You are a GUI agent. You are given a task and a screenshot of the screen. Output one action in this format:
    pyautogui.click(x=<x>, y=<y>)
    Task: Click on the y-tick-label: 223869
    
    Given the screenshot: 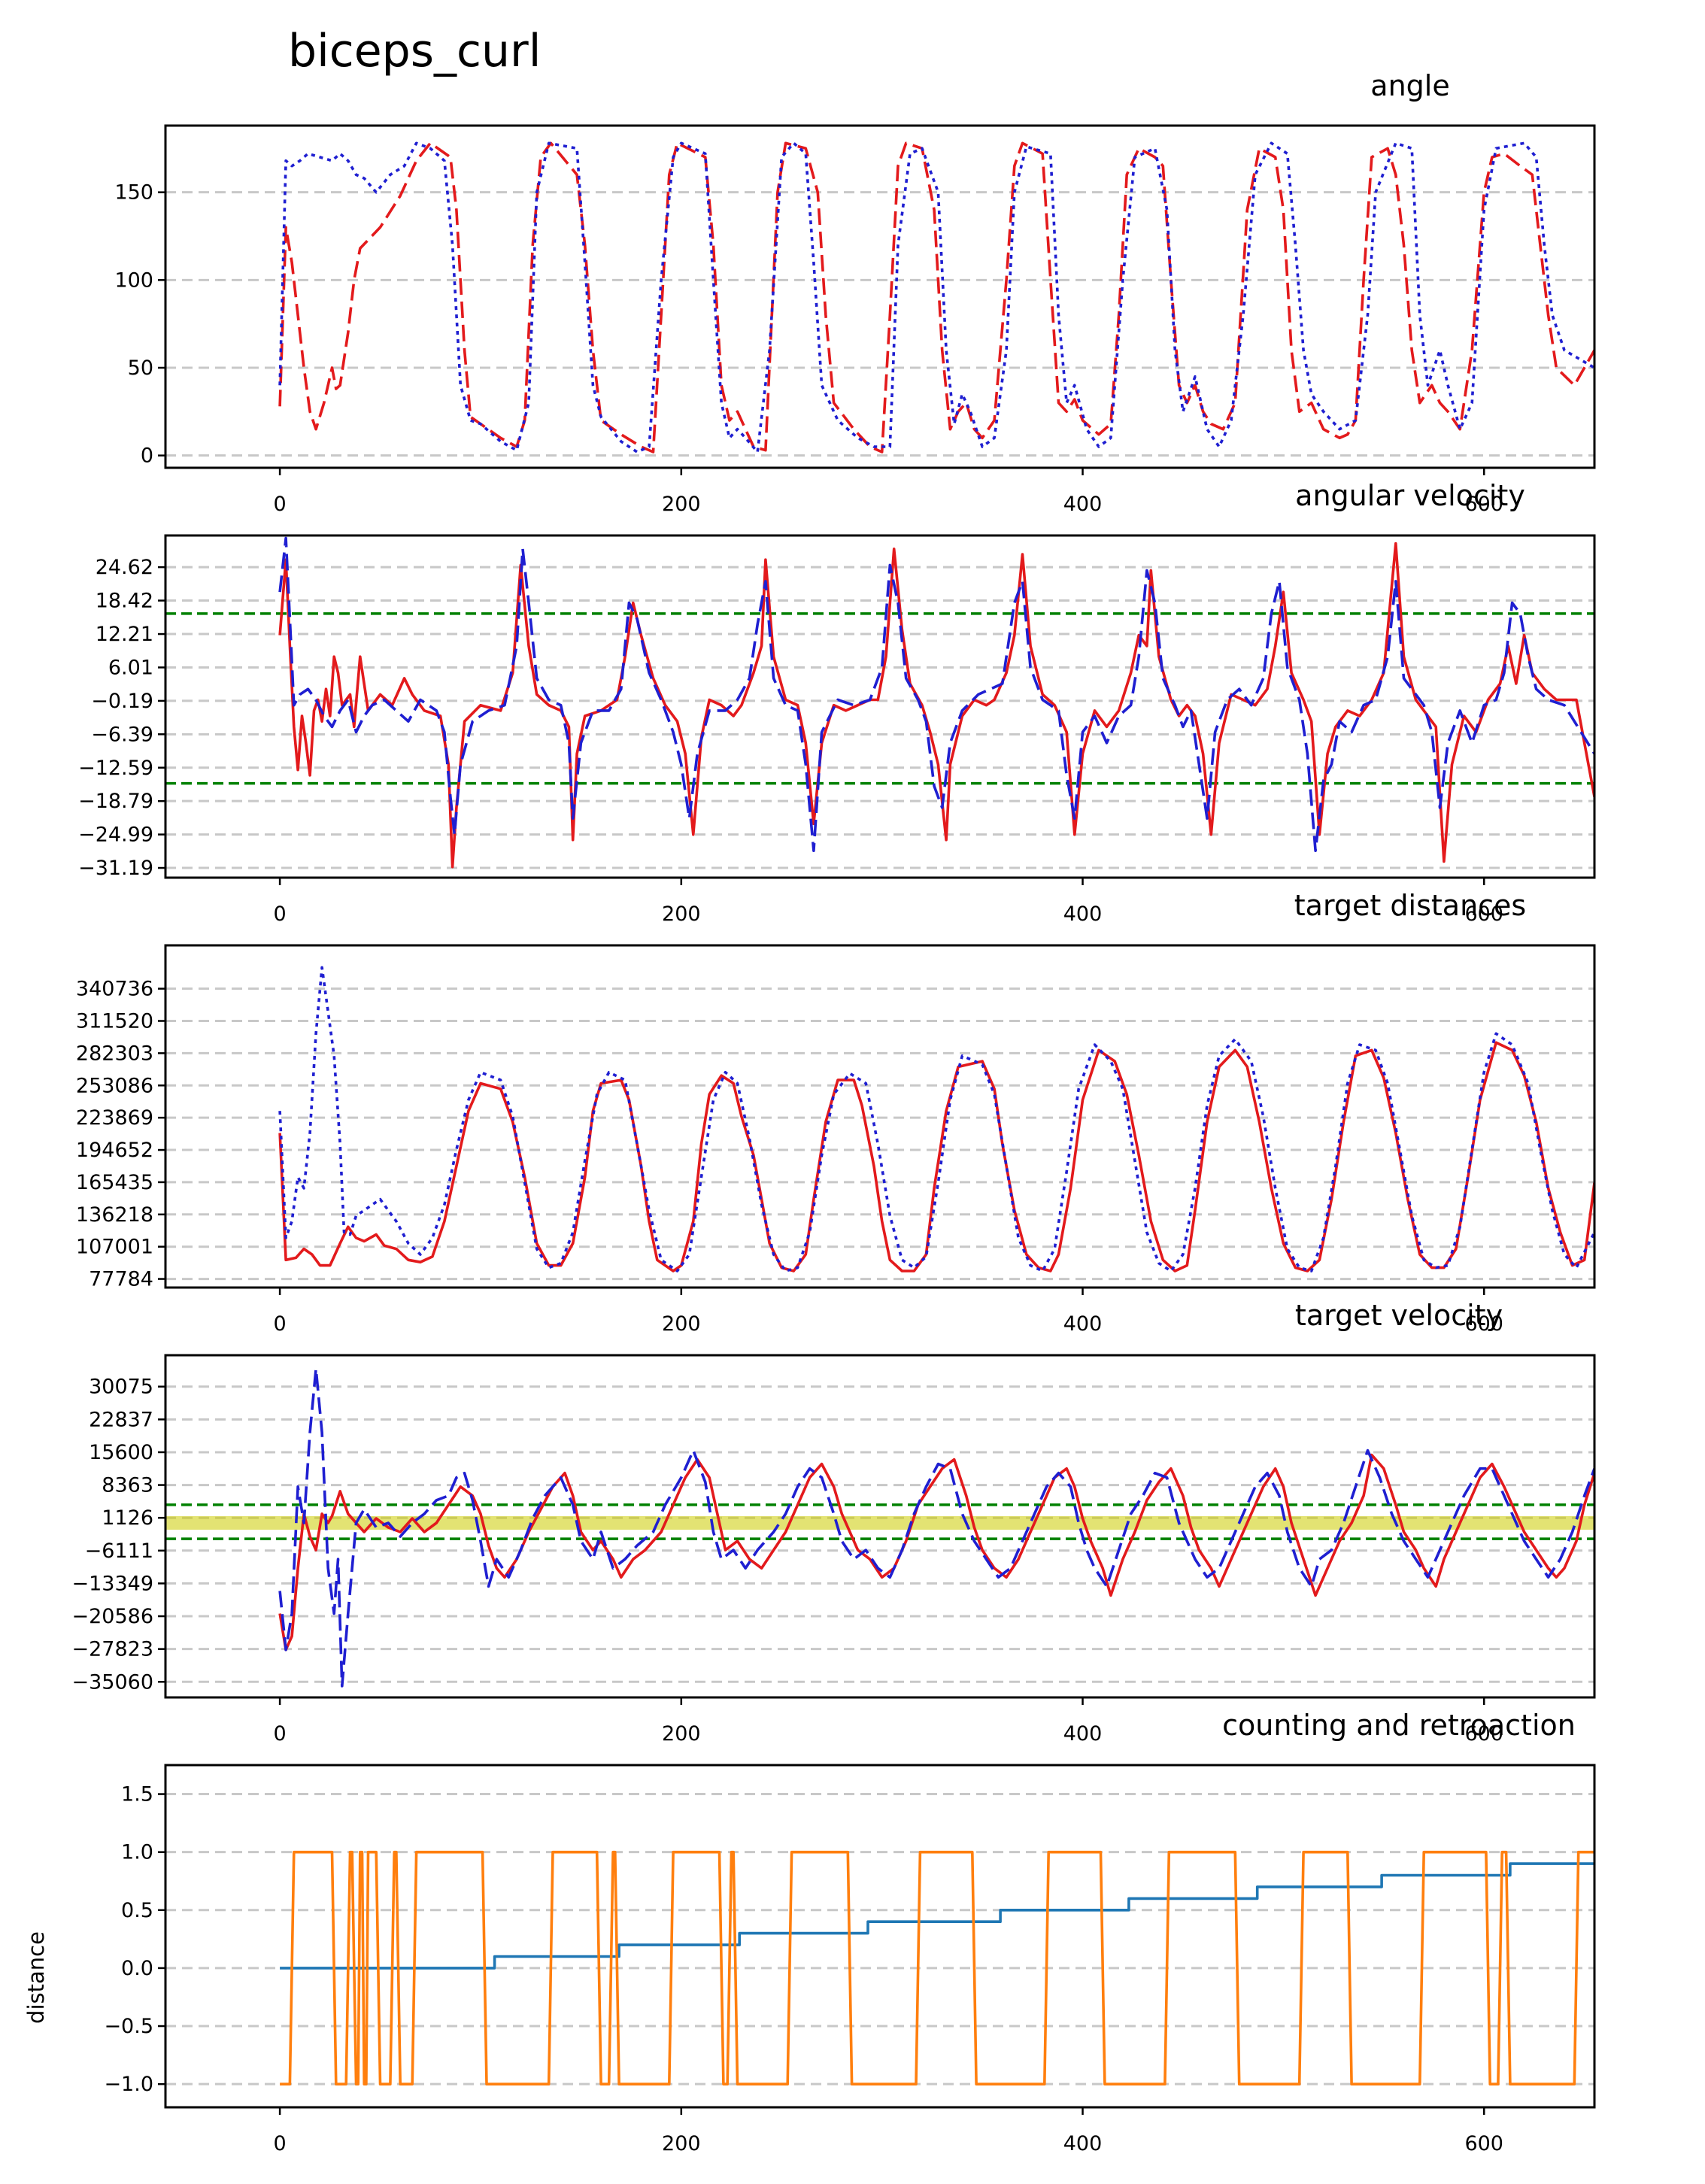 What is the action you would take?
    pyautogui.click(x=115, y=1118)
    